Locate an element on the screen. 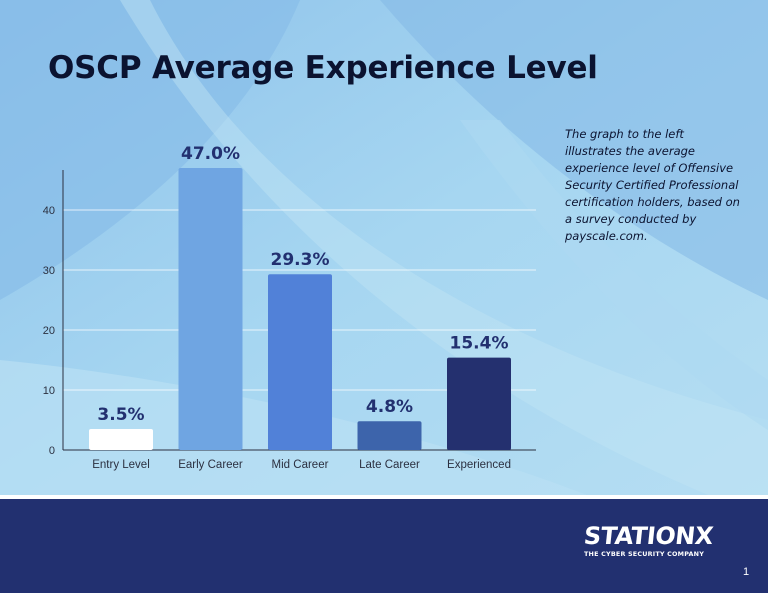 The image size is (768, 593). bar-mid-career is located at coordinates (300, 362).